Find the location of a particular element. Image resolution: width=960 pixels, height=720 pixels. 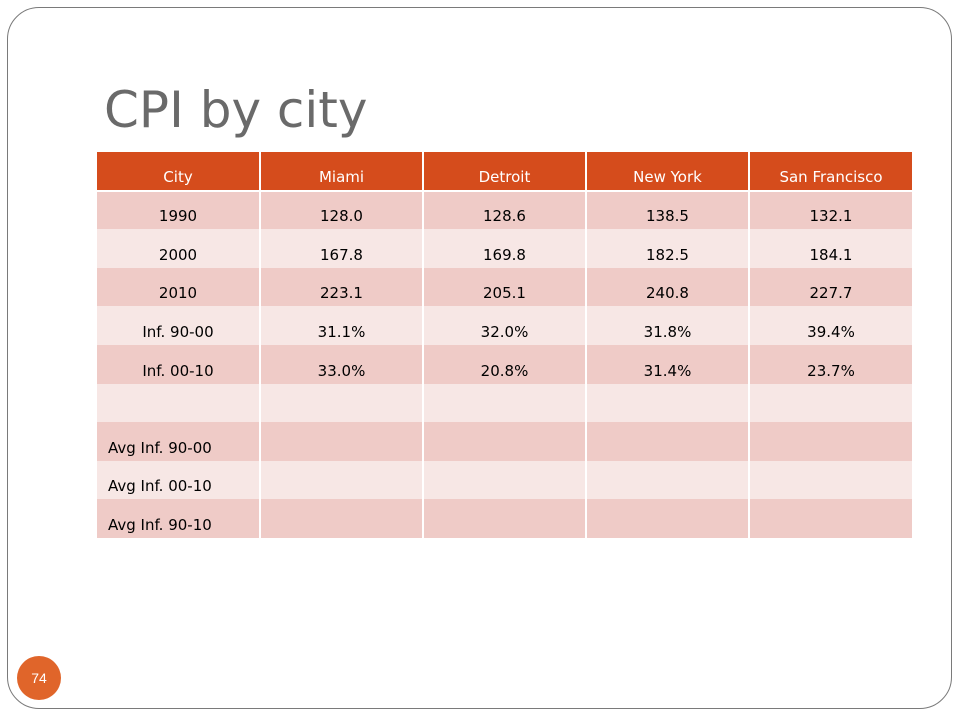

table-cell: 128.0 is located at coordinates (341, 210).